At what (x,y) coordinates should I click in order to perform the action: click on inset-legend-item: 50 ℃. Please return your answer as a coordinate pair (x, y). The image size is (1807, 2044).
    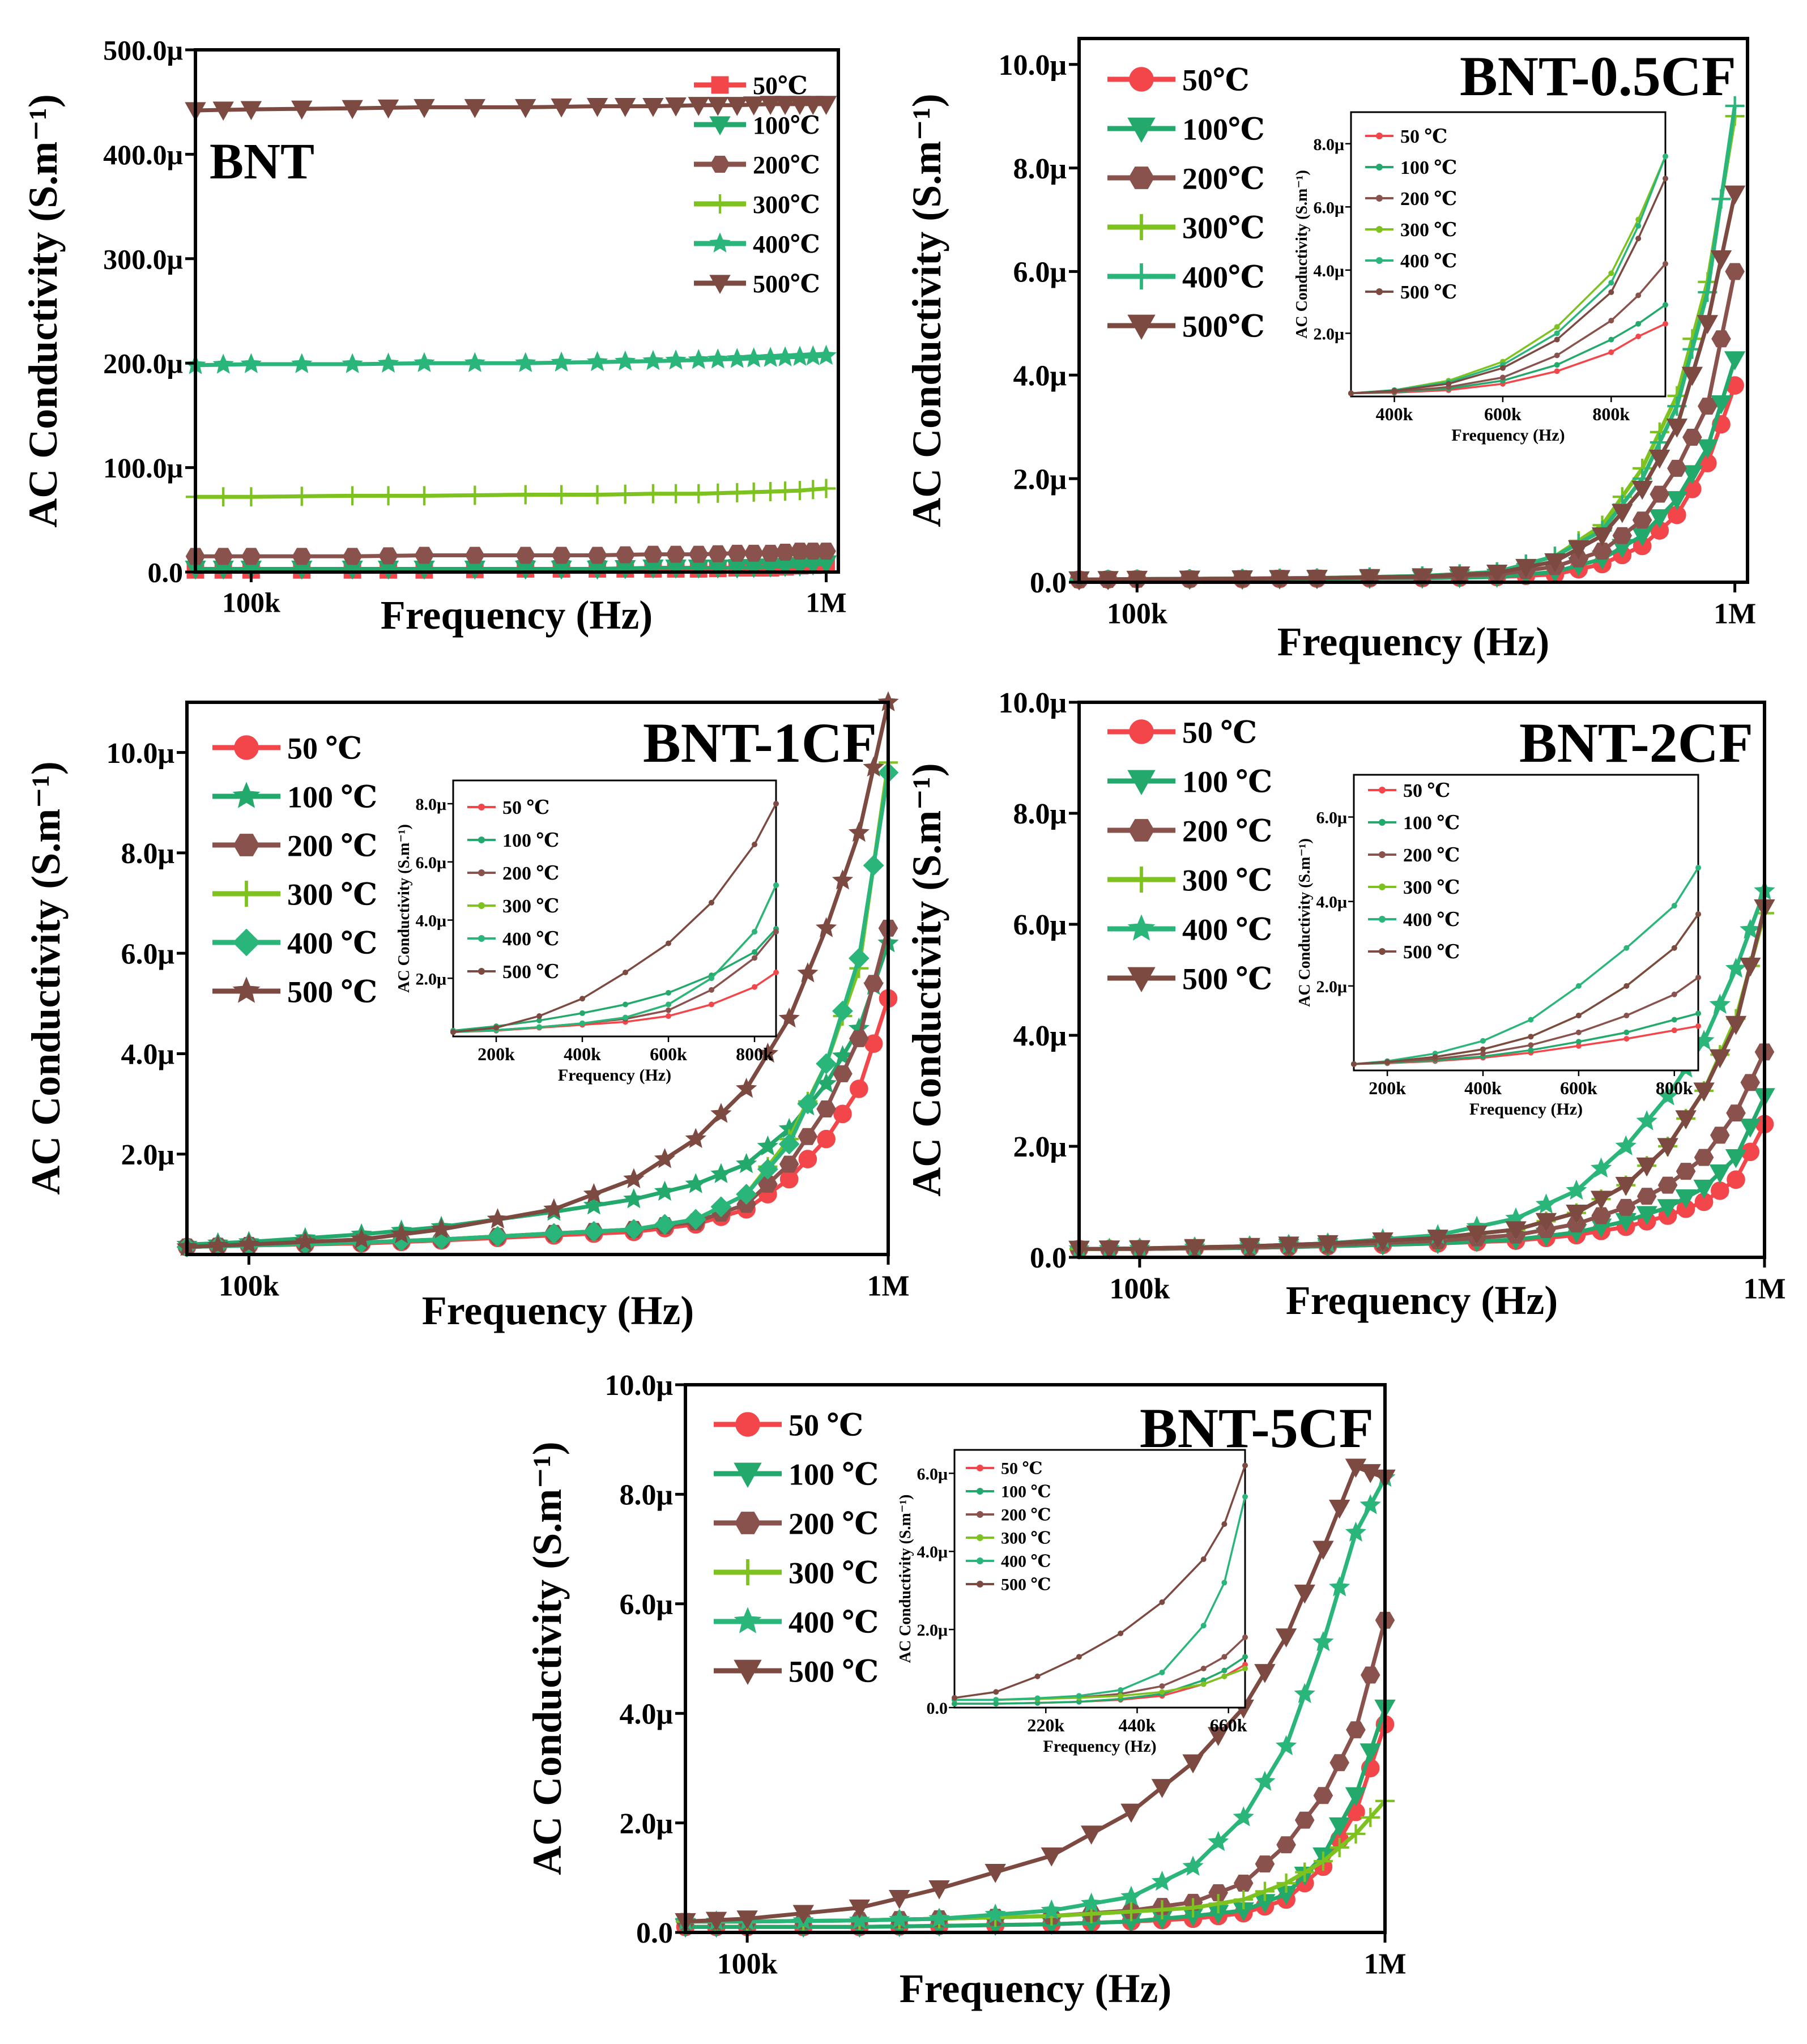
    Looking at the image, I should click on (1409, 790).